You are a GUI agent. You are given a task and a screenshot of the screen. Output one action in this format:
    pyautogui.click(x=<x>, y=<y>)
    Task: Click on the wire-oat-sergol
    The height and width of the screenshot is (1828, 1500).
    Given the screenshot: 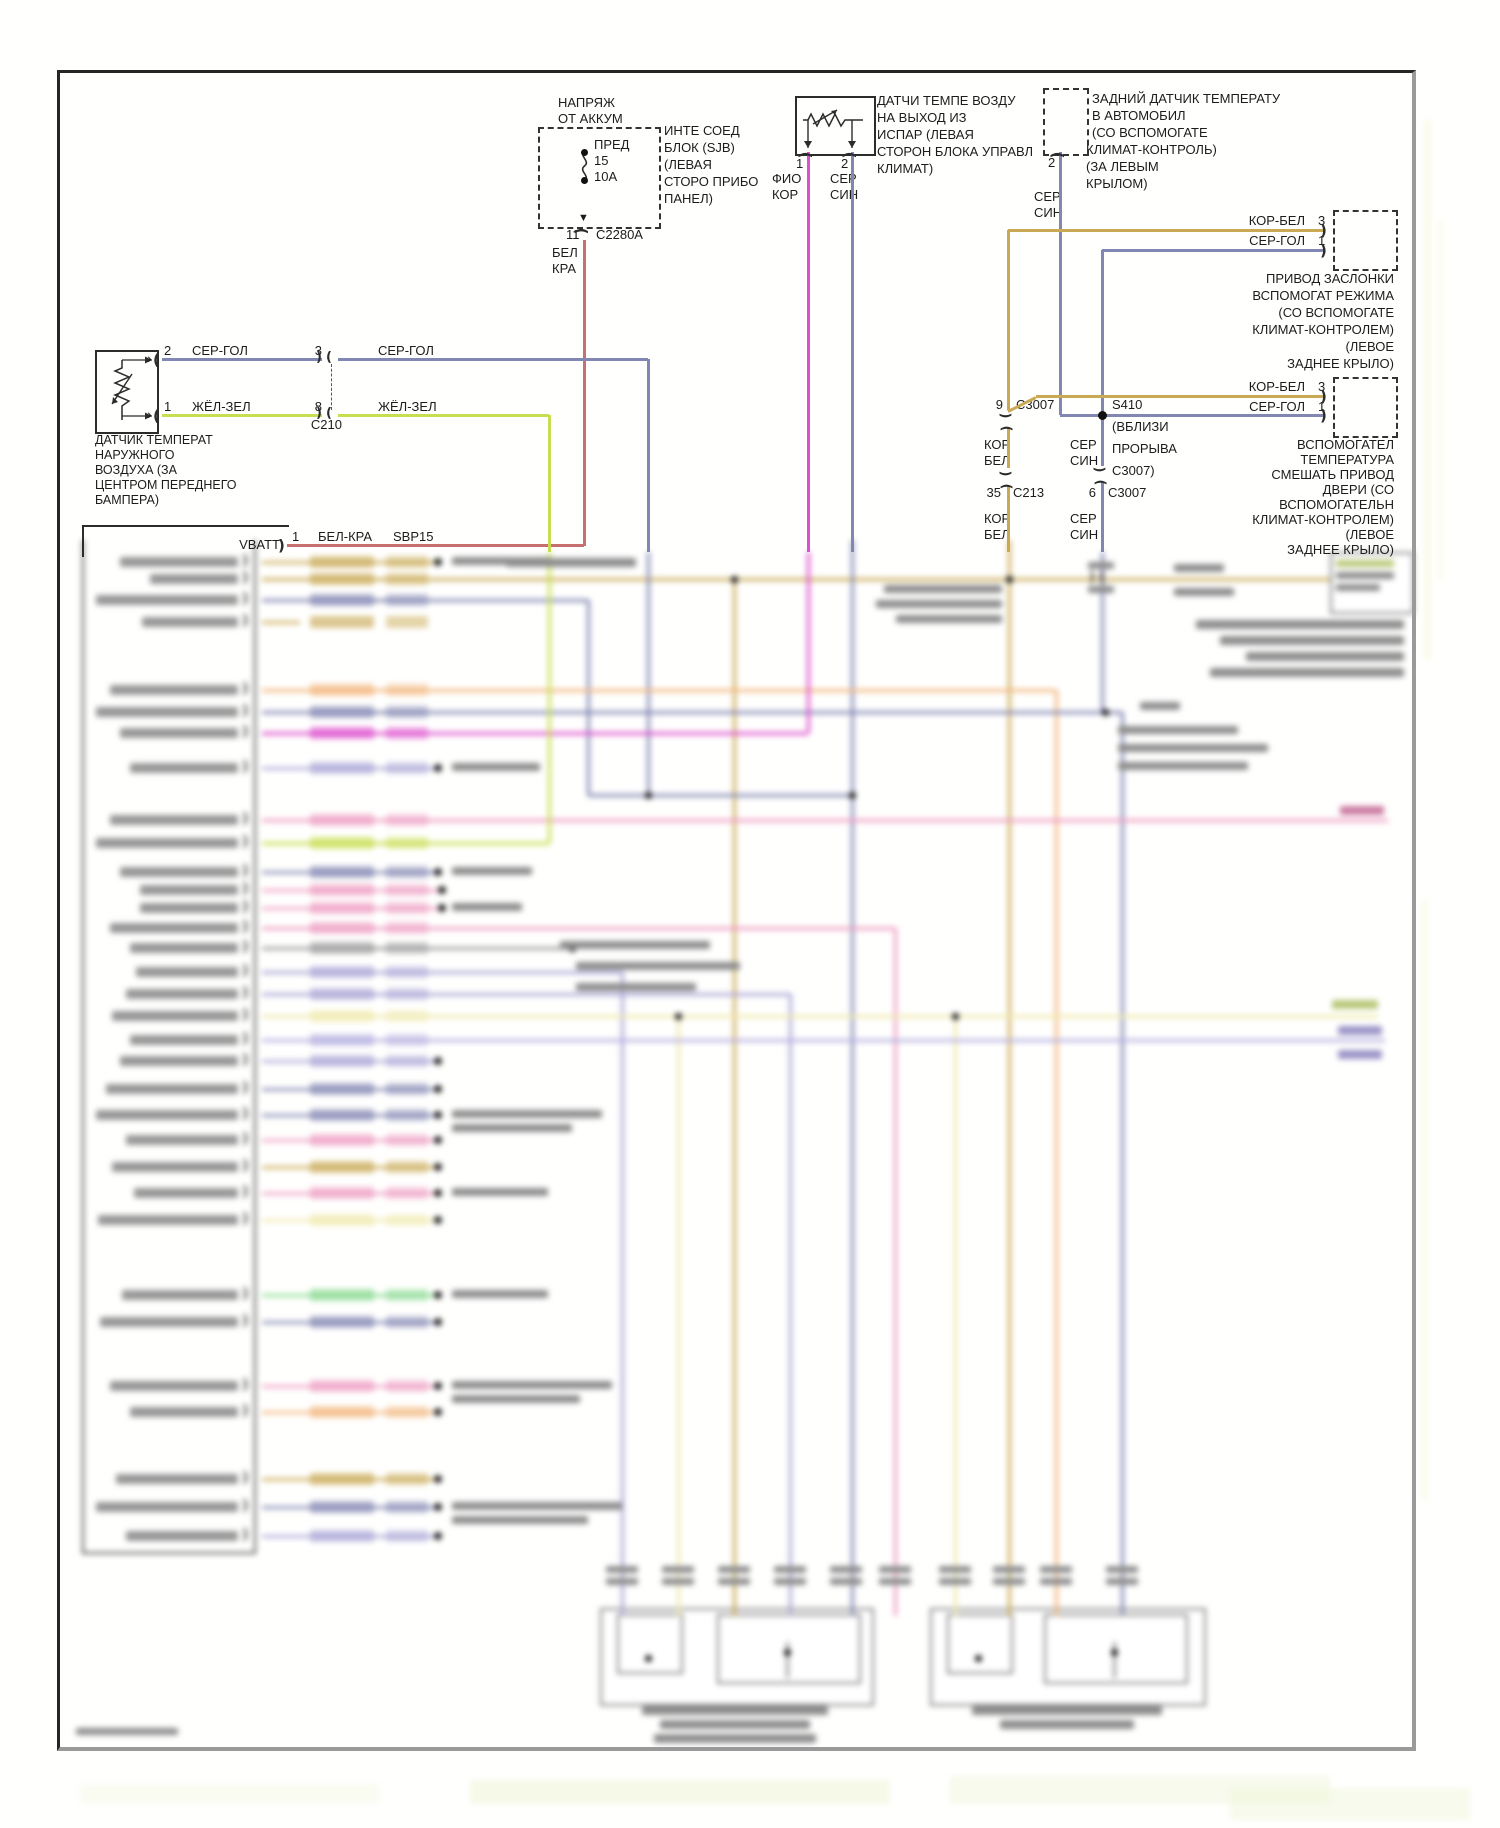 What is the action you would take?
    pyautogui.click(x=493, y=359)
    